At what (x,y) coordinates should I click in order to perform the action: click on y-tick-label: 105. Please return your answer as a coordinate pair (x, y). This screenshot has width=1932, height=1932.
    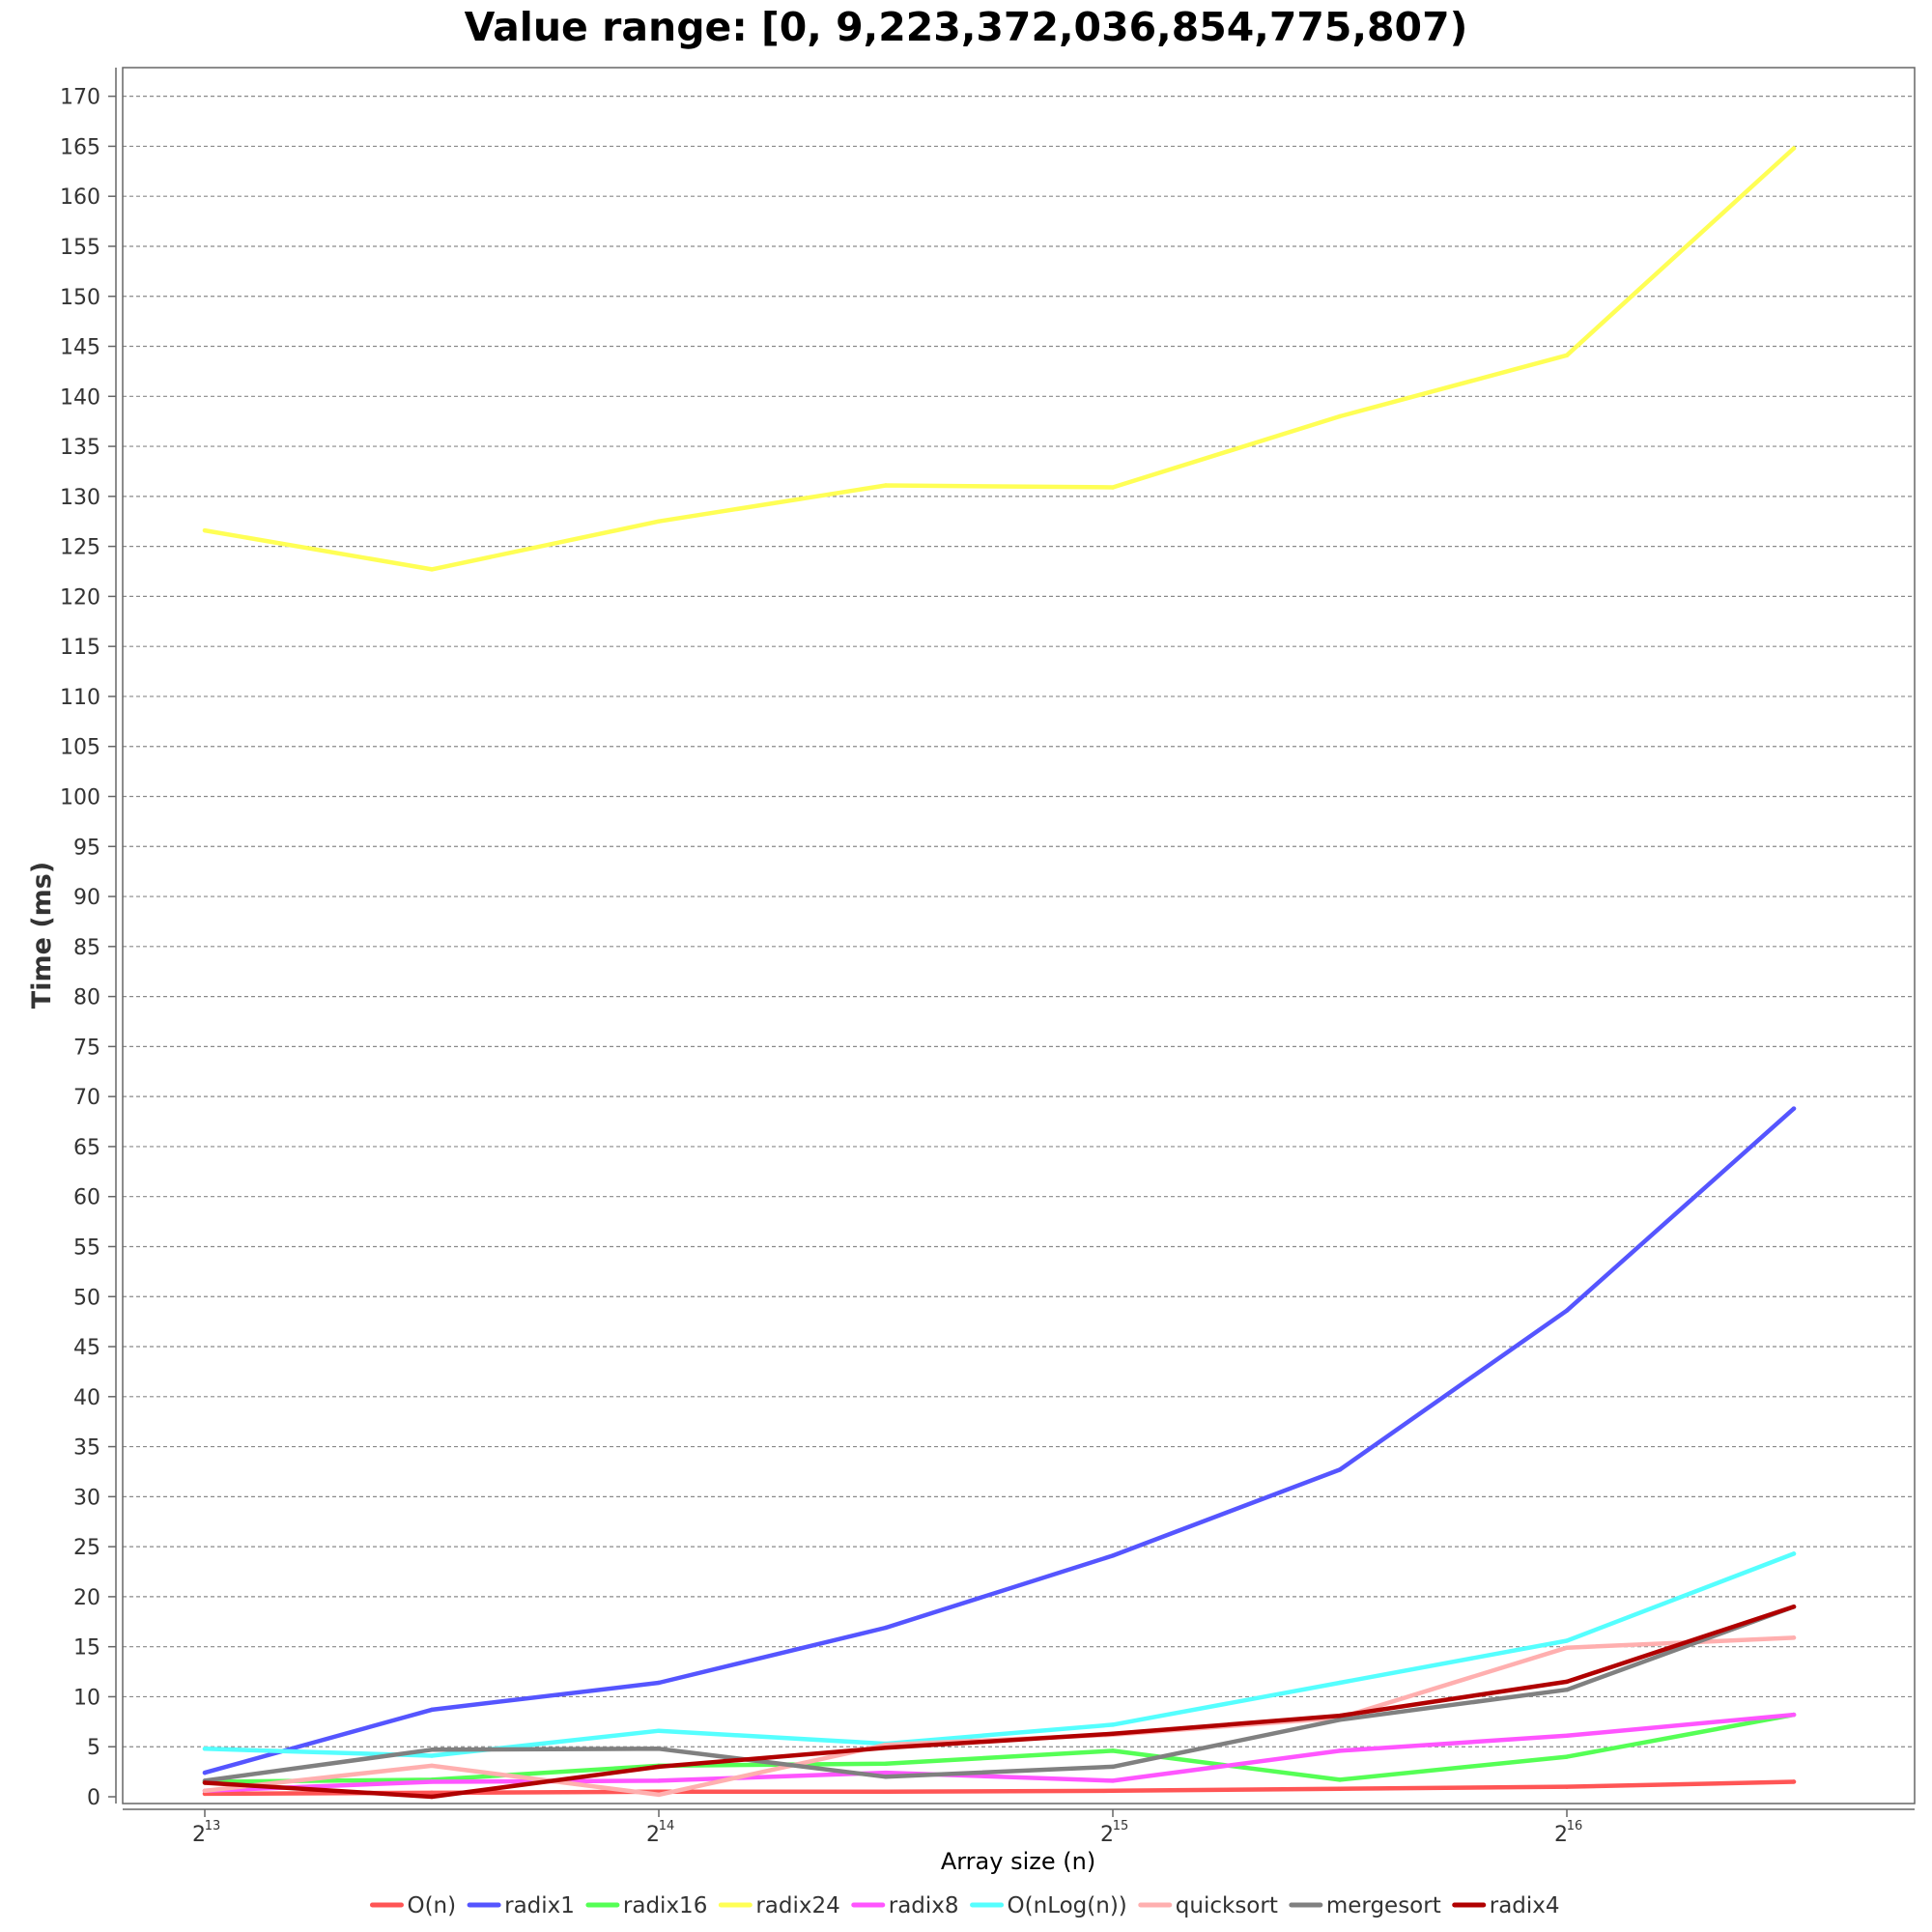
    Looking at the image, I should click on (80, 748).